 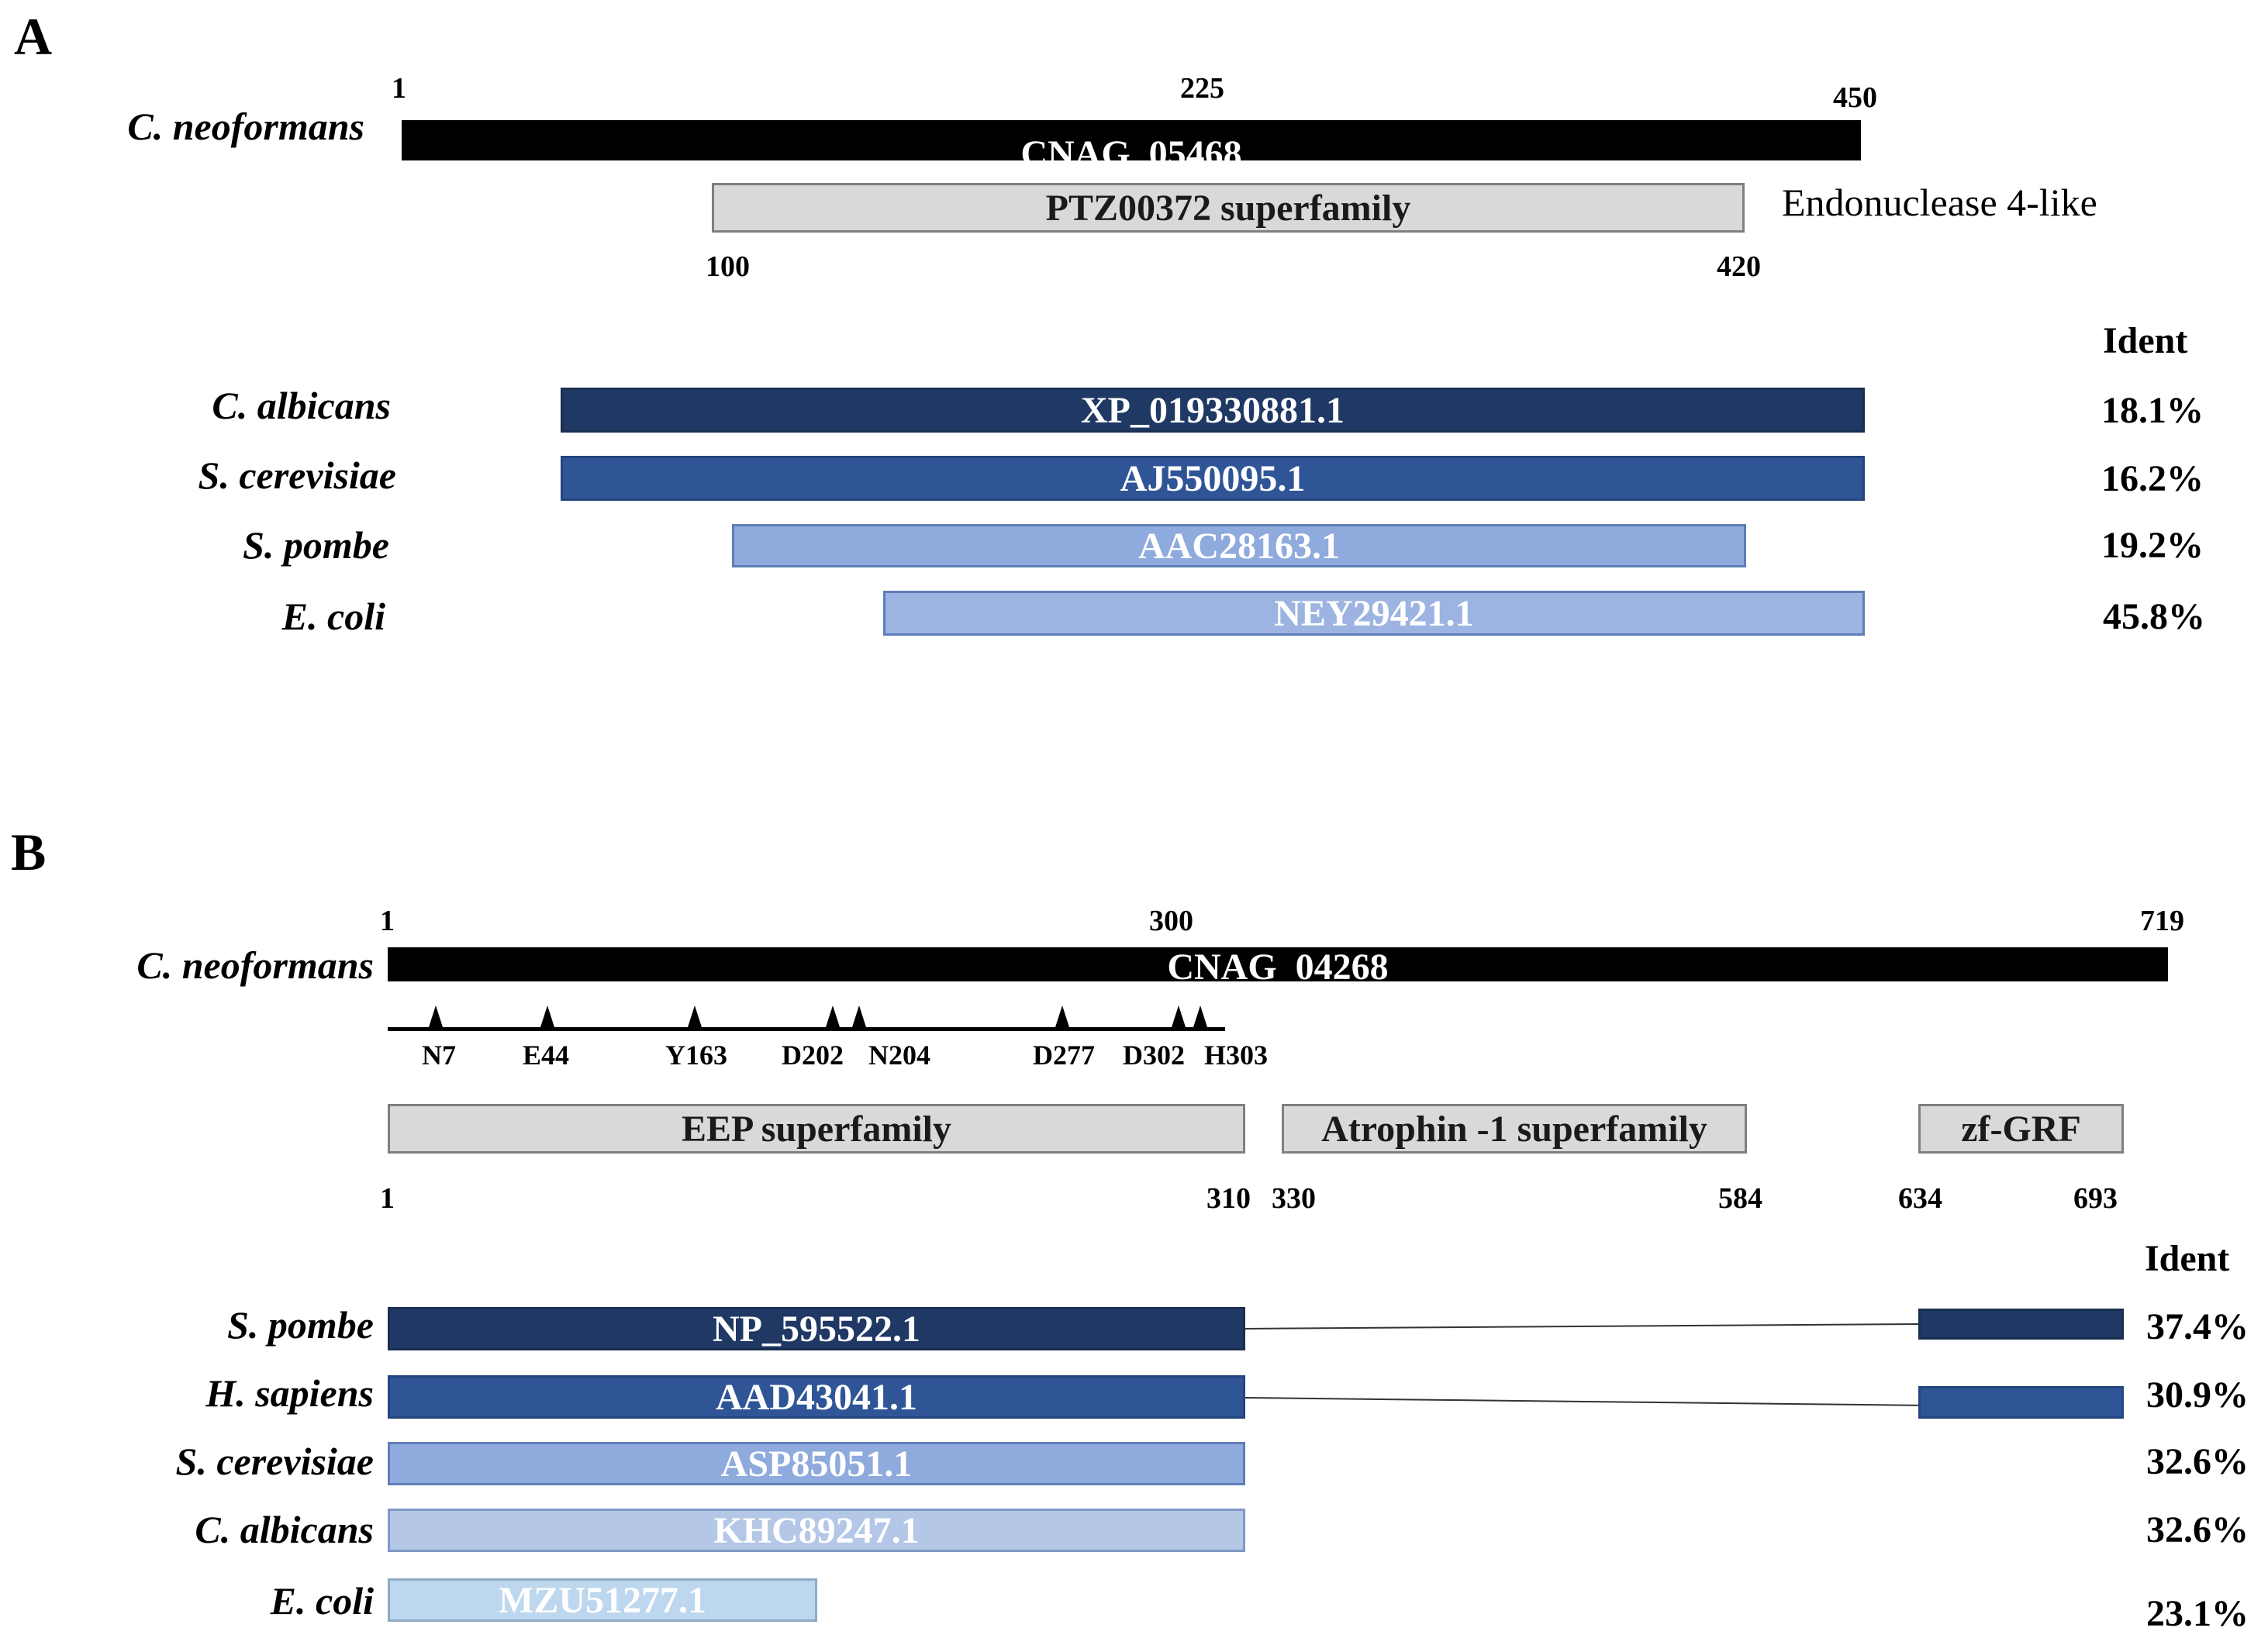 What do you see at coordinates (300, 1325) in the screenshot?
I see `panel-b-species-label: S. pombe` at bounding box center [300, 1325].